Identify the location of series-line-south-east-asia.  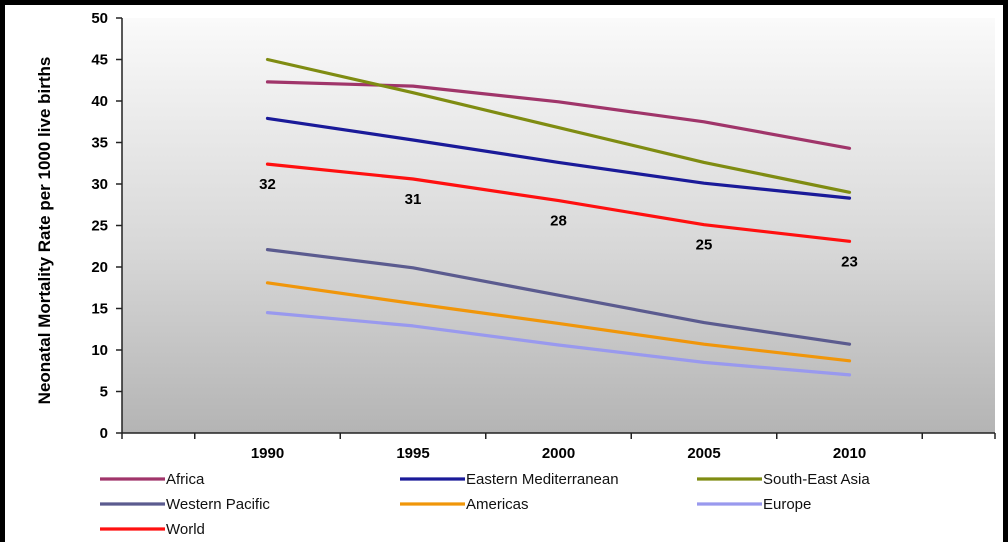
(558, 125).